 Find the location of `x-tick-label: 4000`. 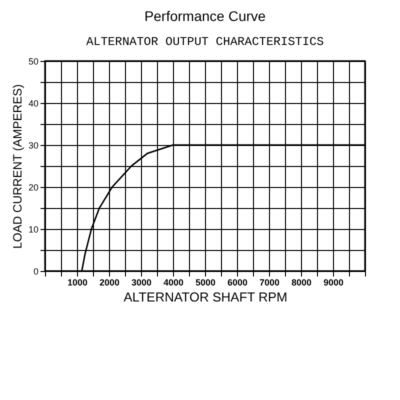

x-tick-label: 4000 is located at coordinates (173, 283).